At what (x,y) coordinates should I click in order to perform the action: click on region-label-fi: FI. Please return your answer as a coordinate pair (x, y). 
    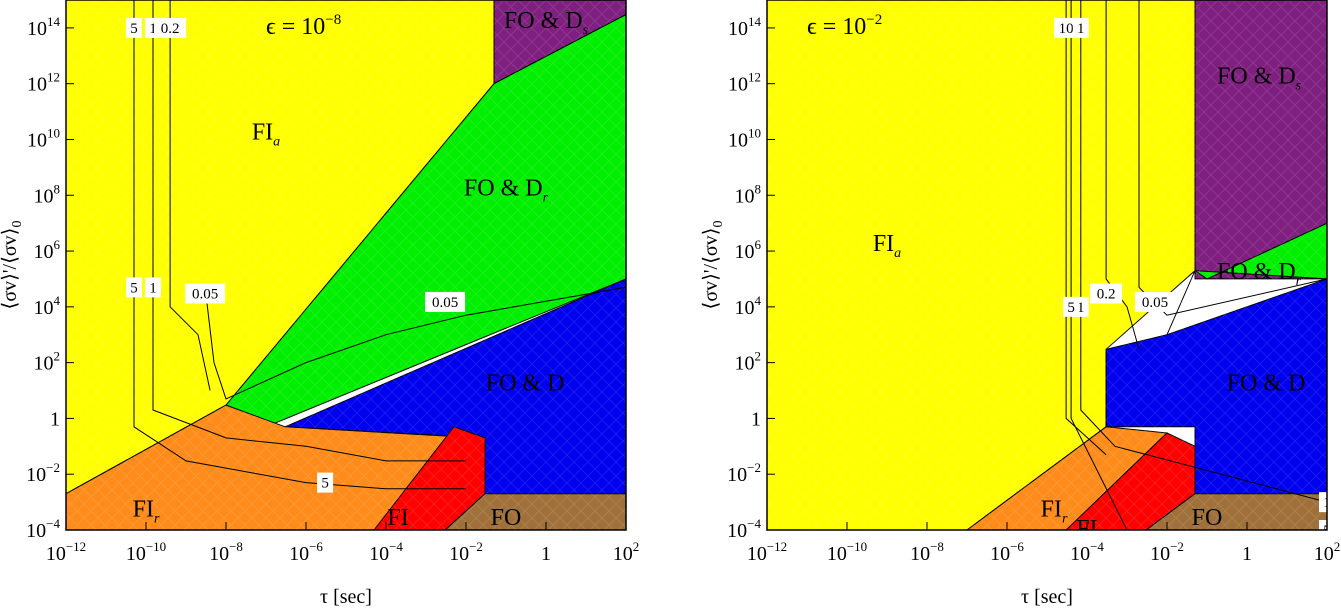
    Looking at the image, I should click on (397, 518).